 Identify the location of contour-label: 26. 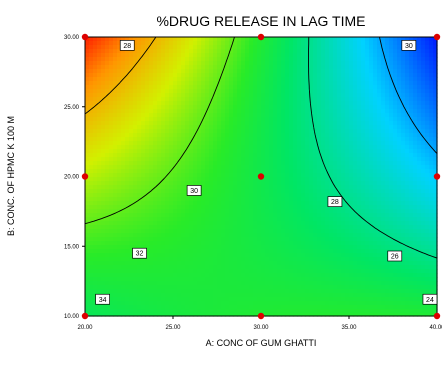
(395, 256).